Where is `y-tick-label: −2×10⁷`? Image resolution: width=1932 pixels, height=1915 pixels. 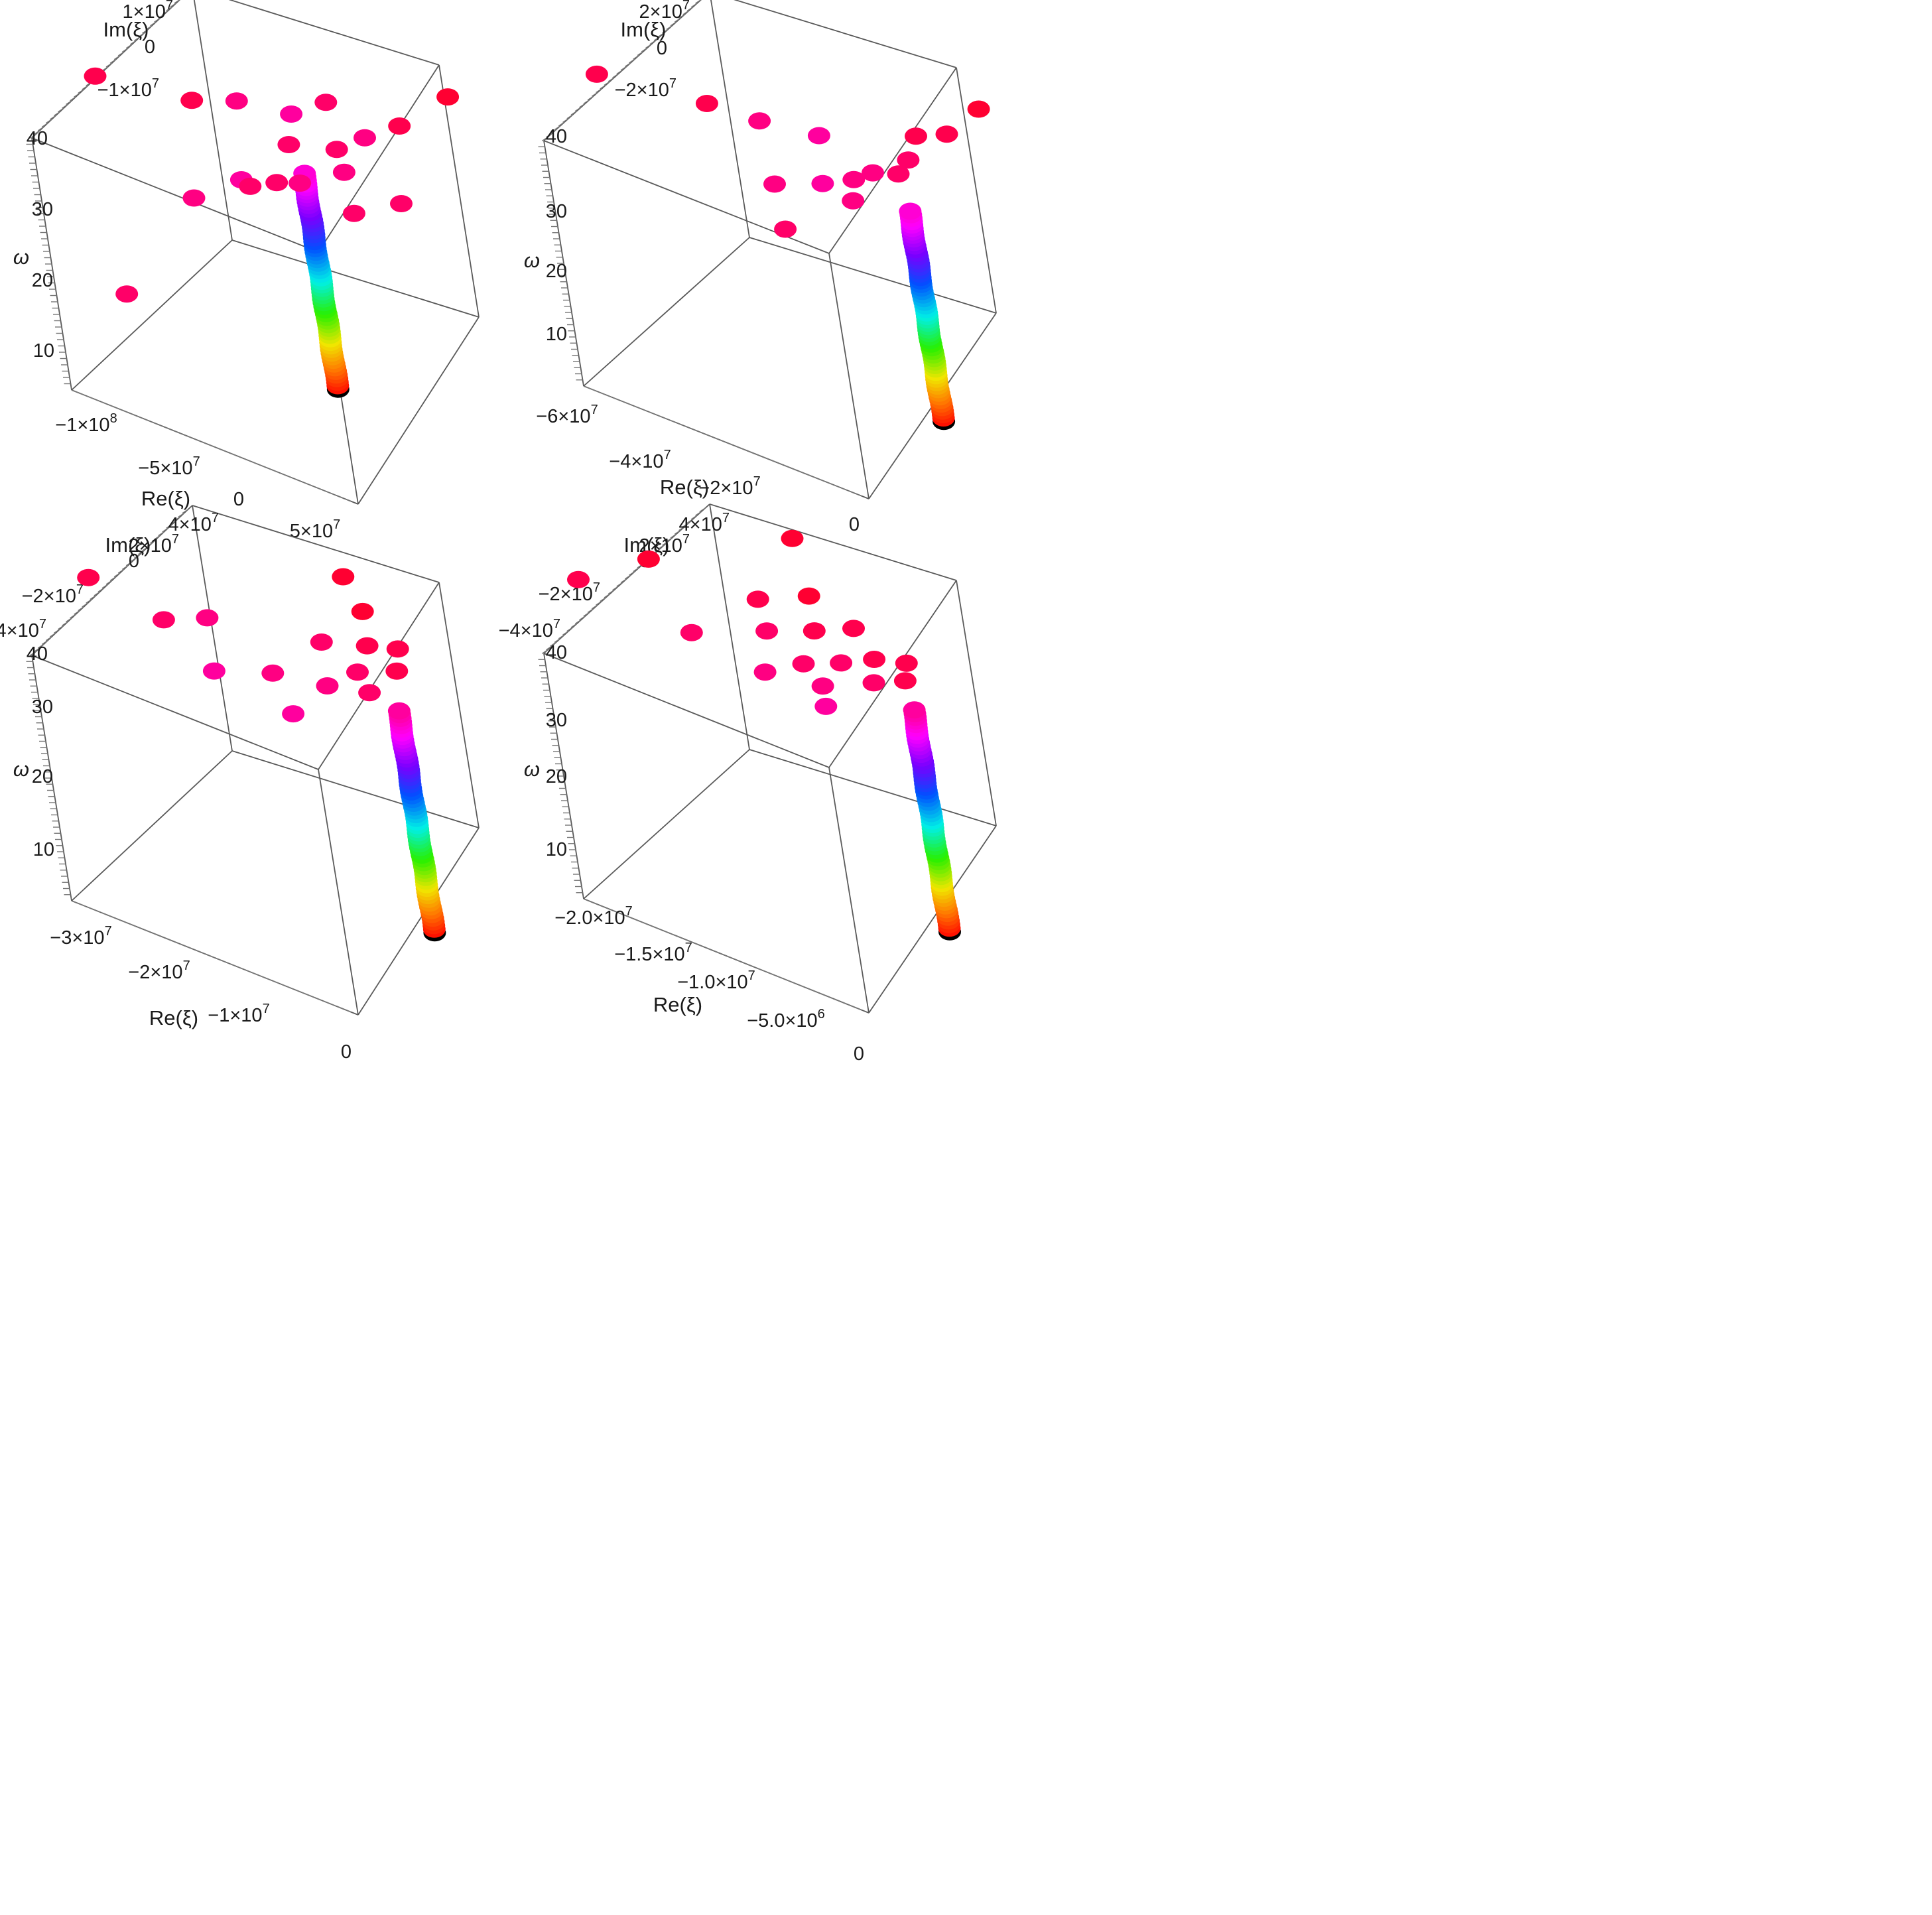
y-tick-label: −2×10⁷ is located at coordinates (53, 594).